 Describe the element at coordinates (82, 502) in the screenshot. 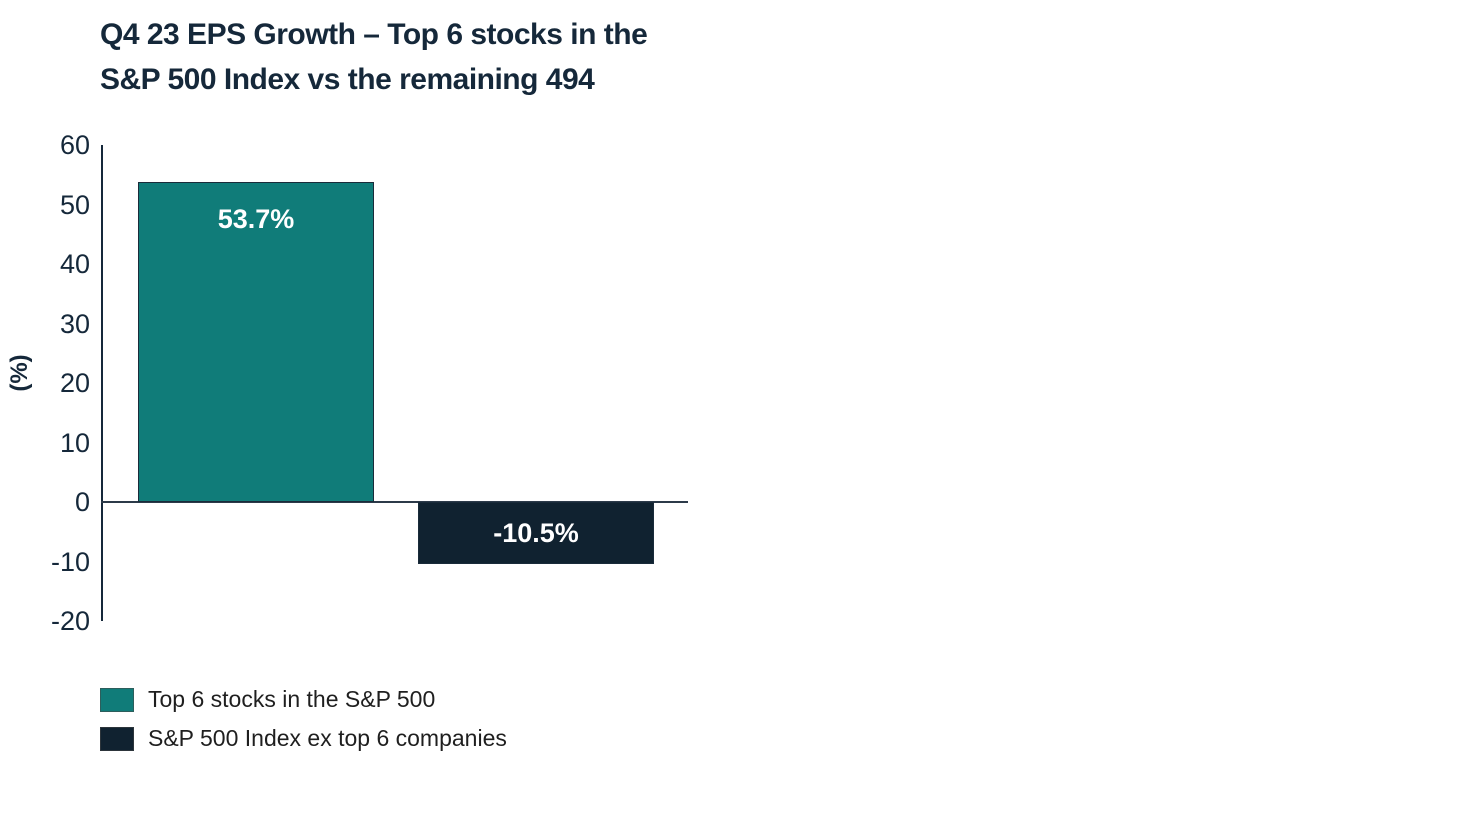

I see `y-tick-label: 0` at that location.